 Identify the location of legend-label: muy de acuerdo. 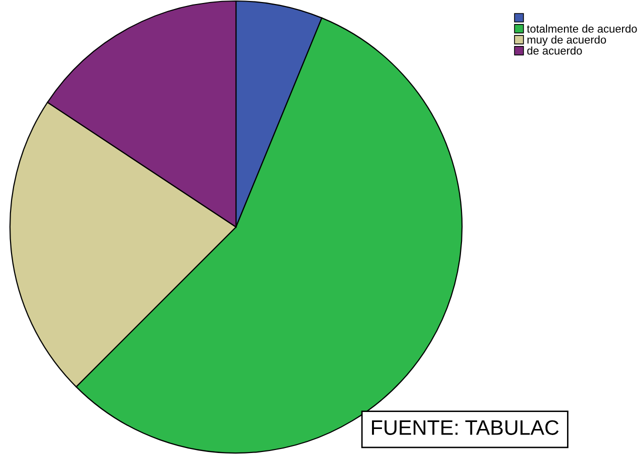
(567, 40).